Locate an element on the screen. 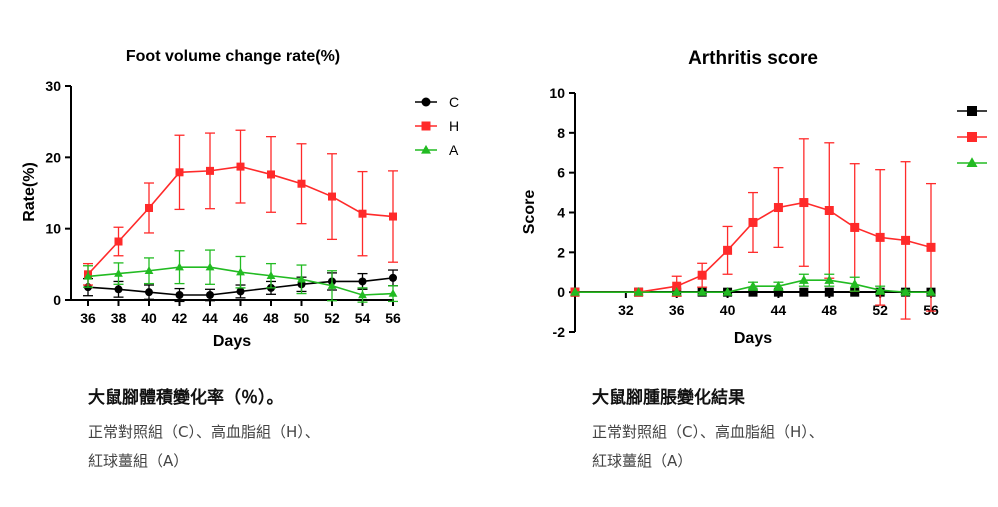 The image size is (998, 507). legend: C H A is located at coordinates (972, 136).